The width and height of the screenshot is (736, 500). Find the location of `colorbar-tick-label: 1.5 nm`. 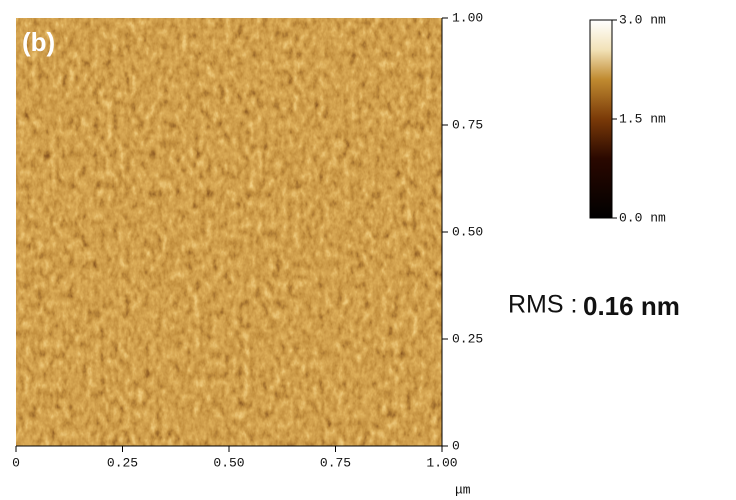

colorbar-tick-label: 1.5 nm is located at coordinates (642, 118).